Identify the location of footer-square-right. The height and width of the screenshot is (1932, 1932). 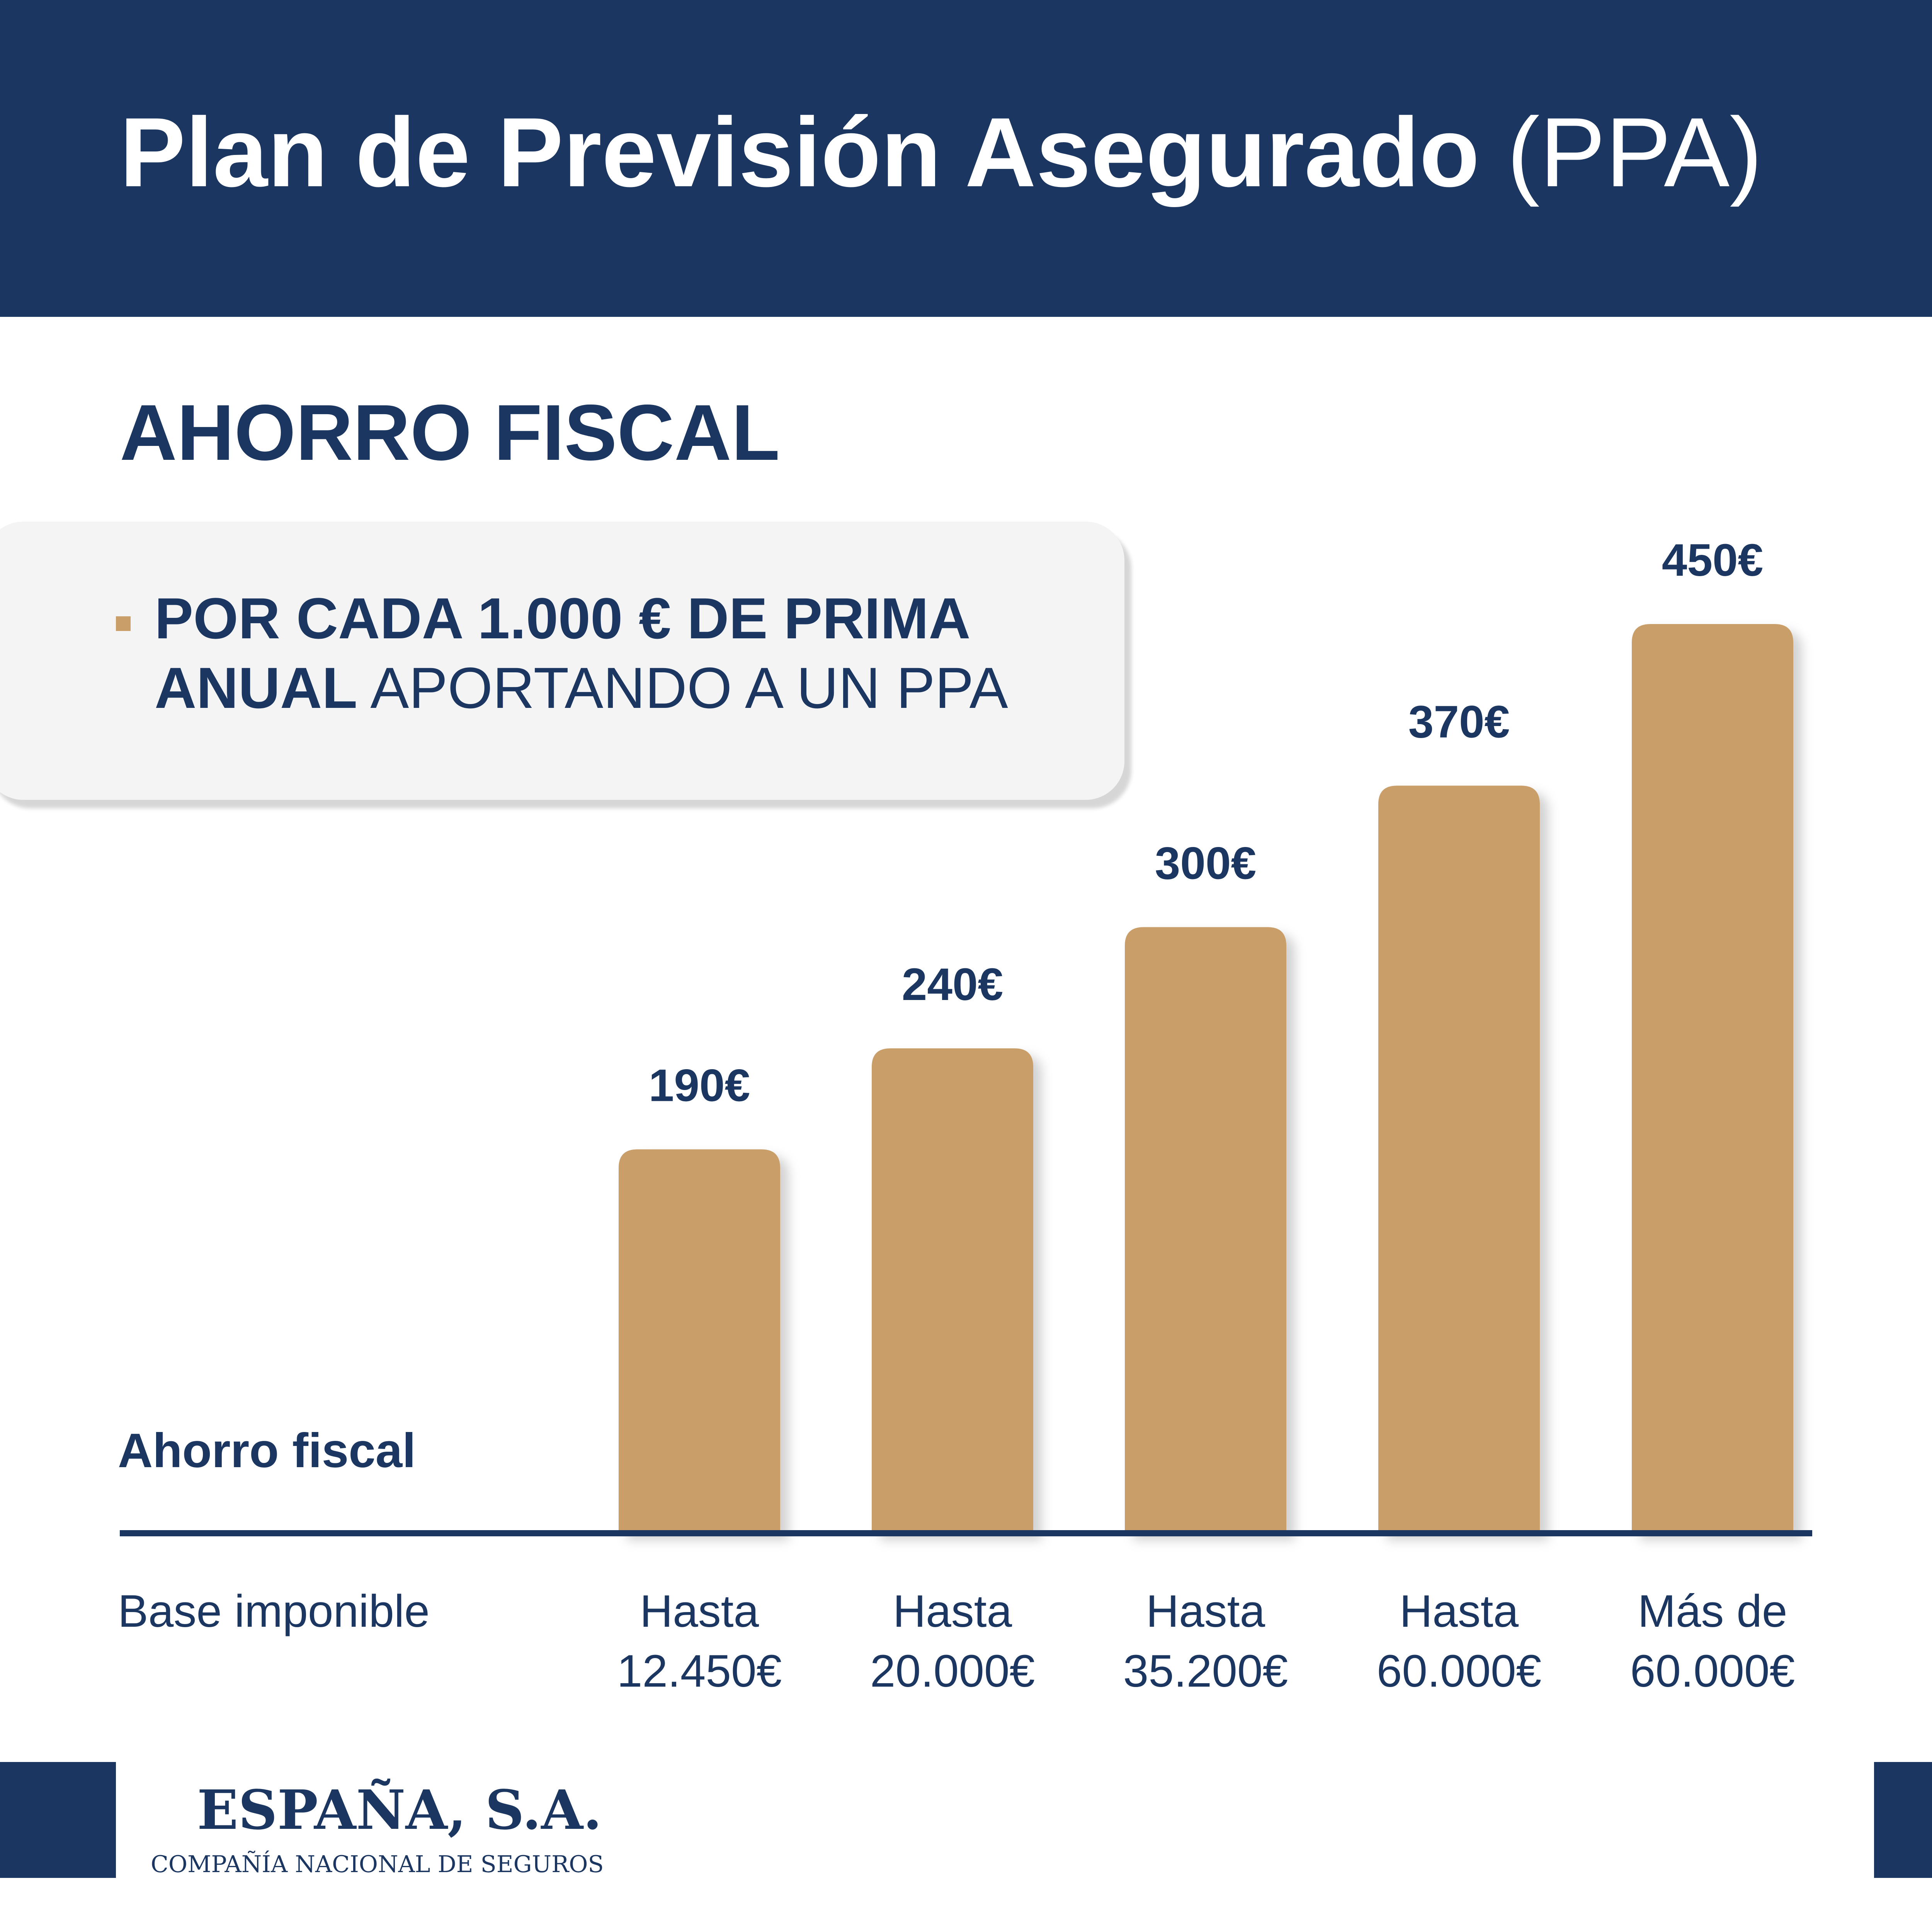
(1903, 1820).